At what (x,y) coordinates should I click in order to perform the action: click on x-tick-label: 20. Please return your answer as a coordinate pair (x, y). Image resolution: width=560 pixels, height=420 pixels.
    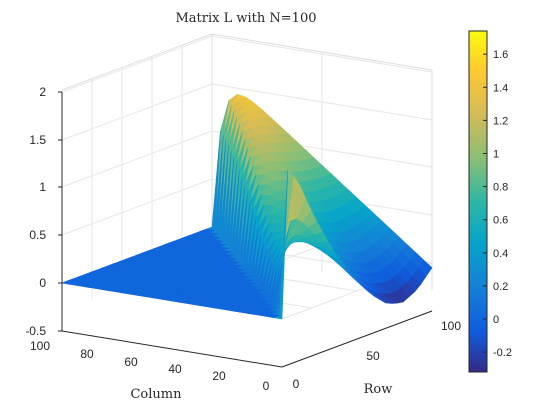
    Looking at the image, I should click on (219, 376).